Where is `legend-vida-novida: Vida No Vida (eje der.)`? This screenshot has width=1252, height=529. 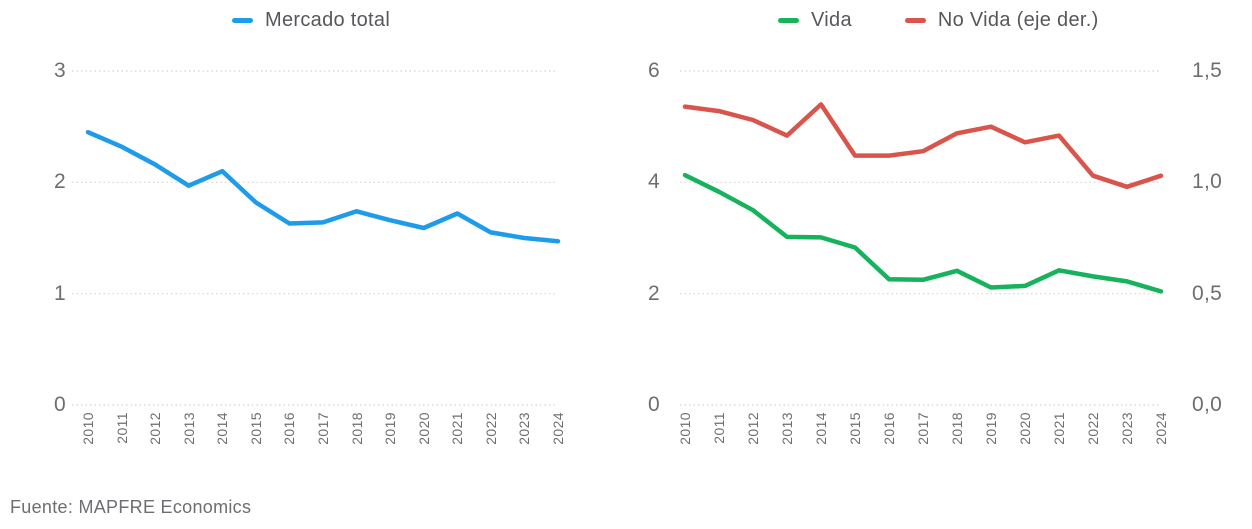
legend-vida-novida: Vida No Vida (eje der.) is located at coordinates (938, 20).